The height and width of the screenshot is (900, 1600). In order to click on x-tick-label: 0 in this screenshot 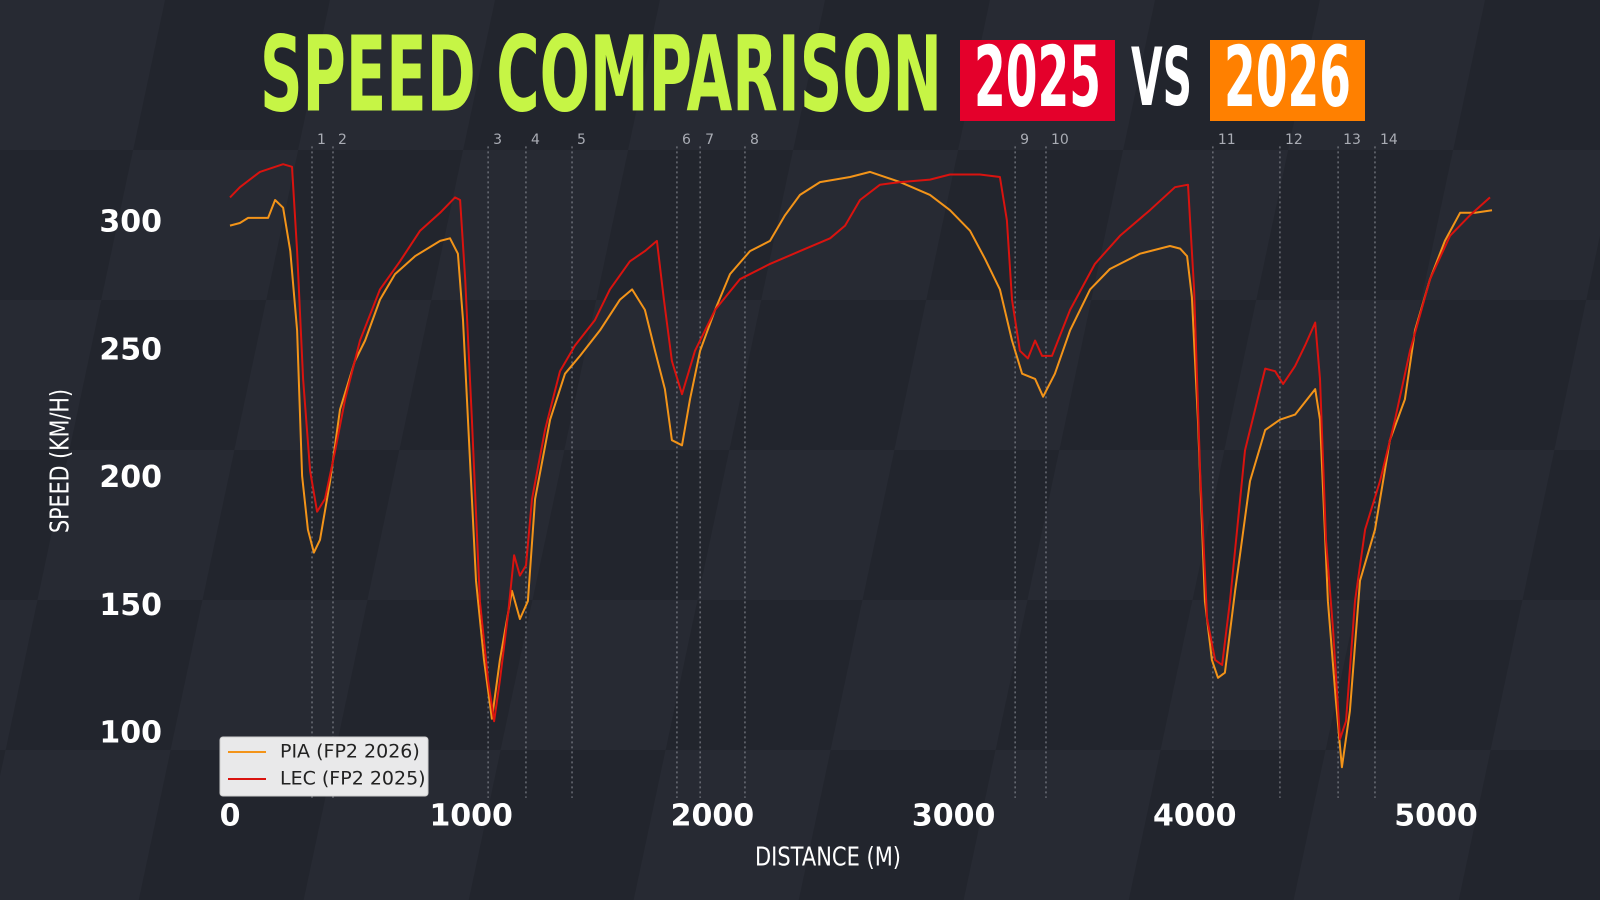, I will do `click(230, 816)`.